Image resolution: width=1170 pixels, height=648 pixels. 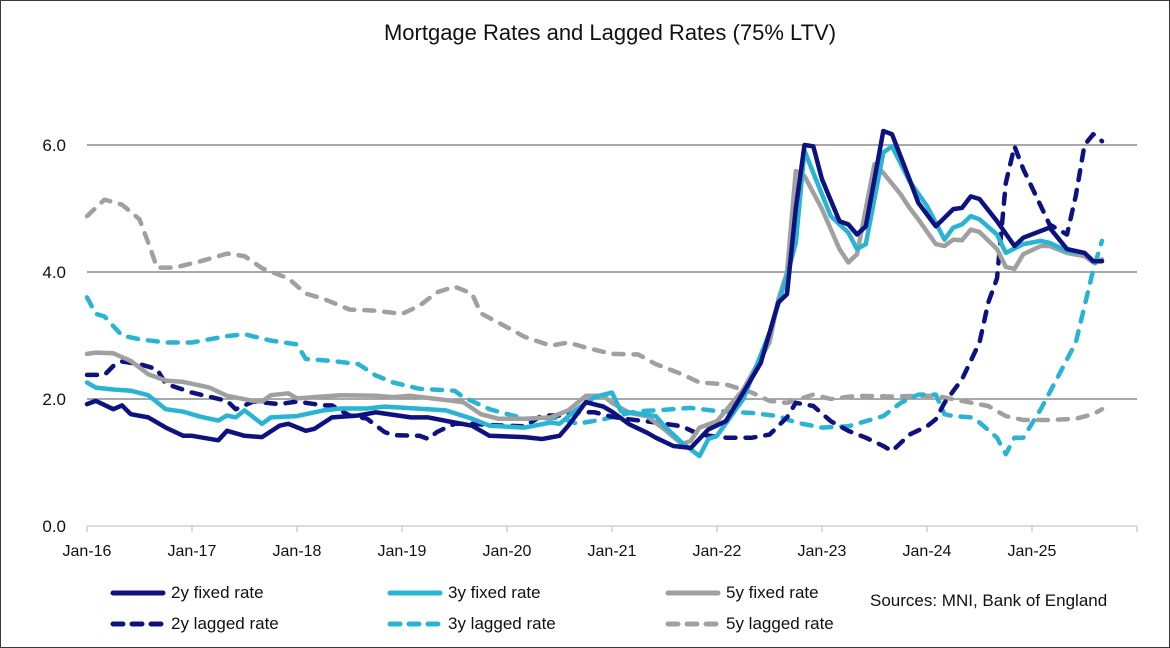 I want to click on legend-label: 3y fixed rate, so click(x=494, y=592).